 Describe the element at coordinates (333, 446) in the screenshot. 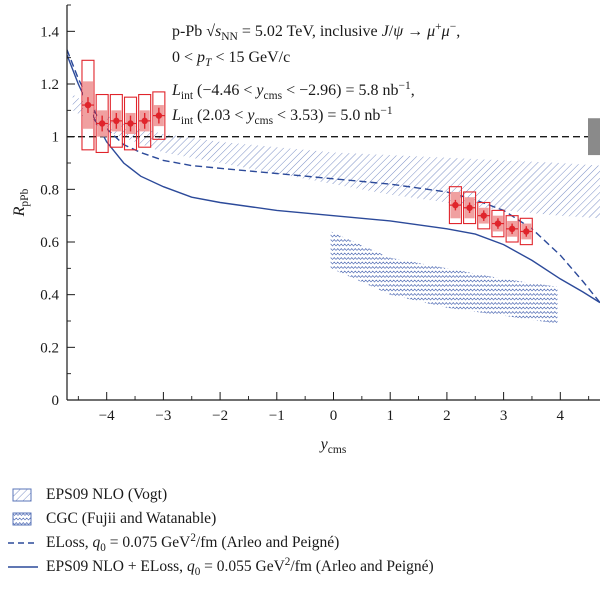

I see `x-axis-label: ycms` at that location.